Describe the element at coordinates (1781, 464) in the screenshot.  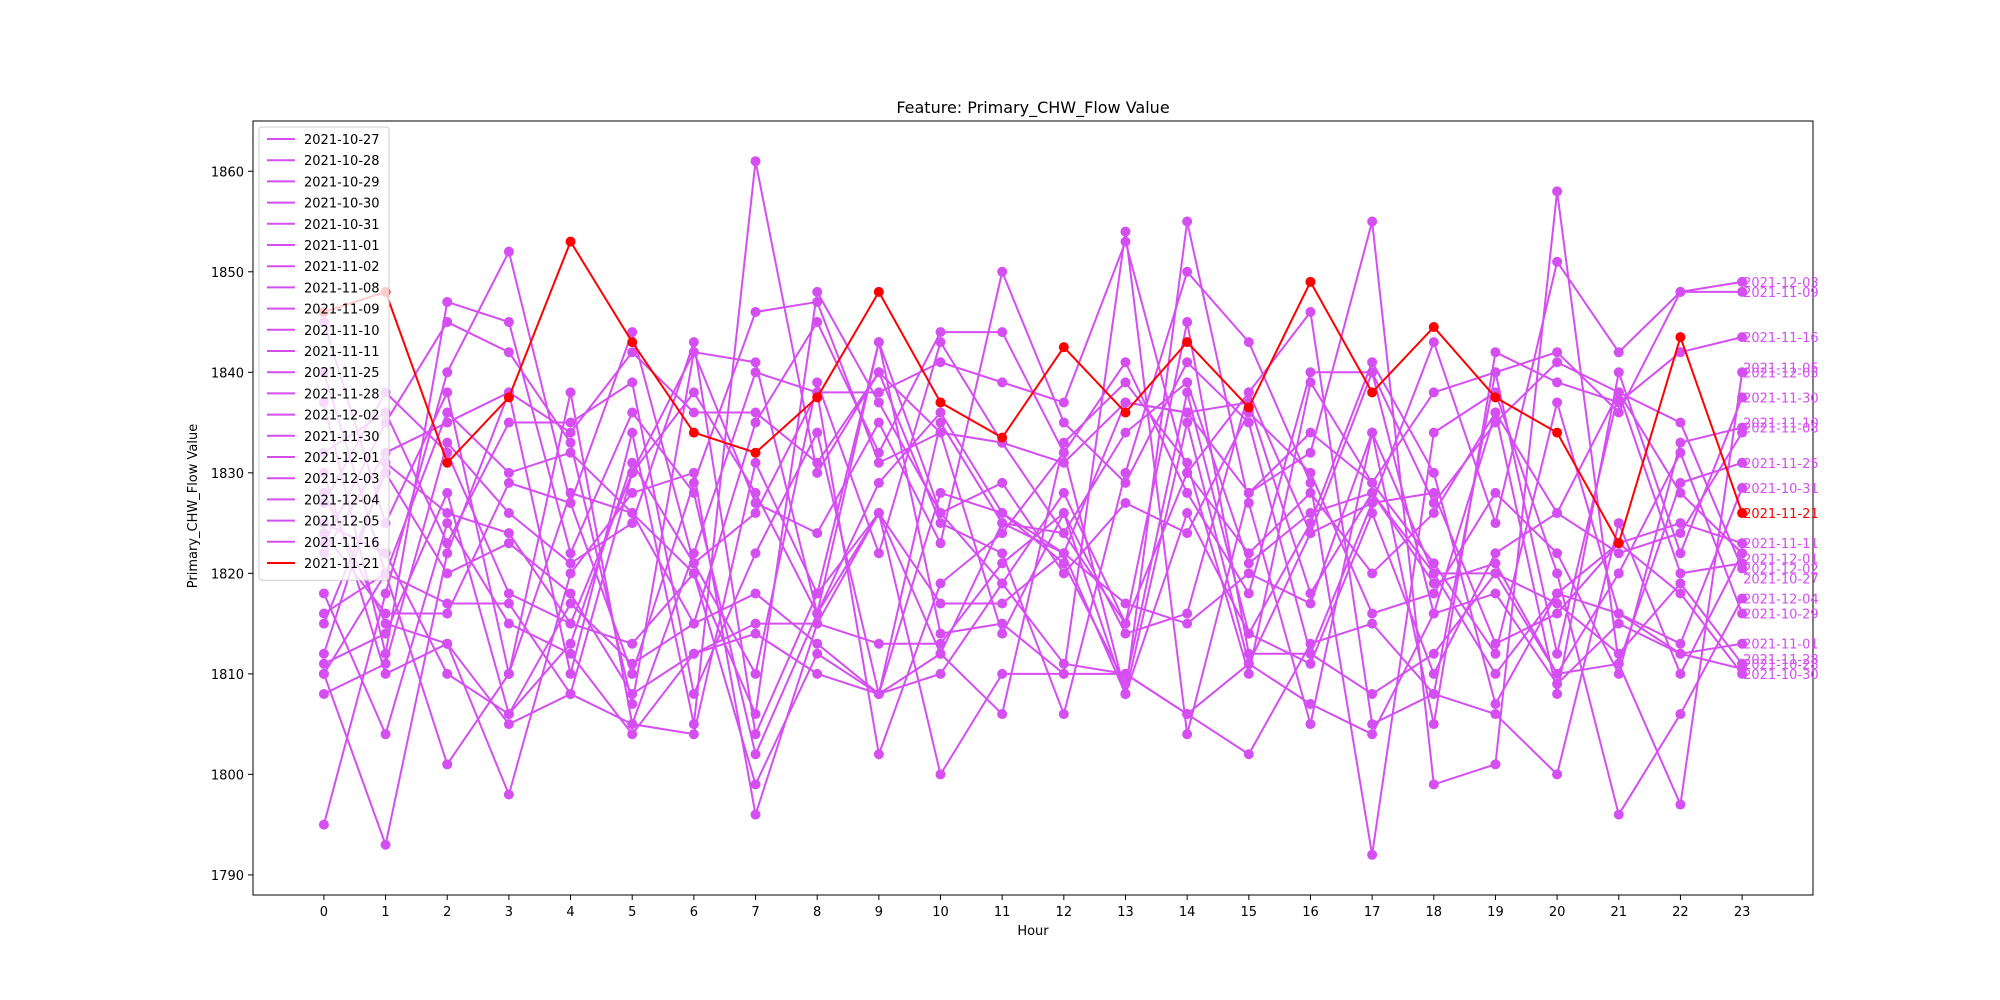
I see `end-label: 2021-11-25` at that location.